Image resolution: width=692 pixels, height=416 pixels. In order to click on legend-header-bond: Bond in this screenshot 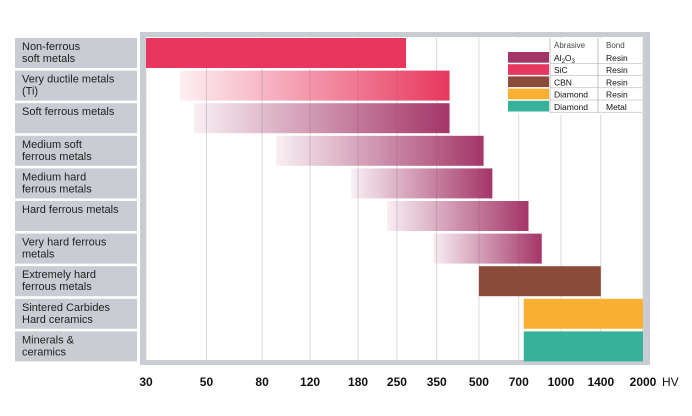, I will do `click(615, 45)`.